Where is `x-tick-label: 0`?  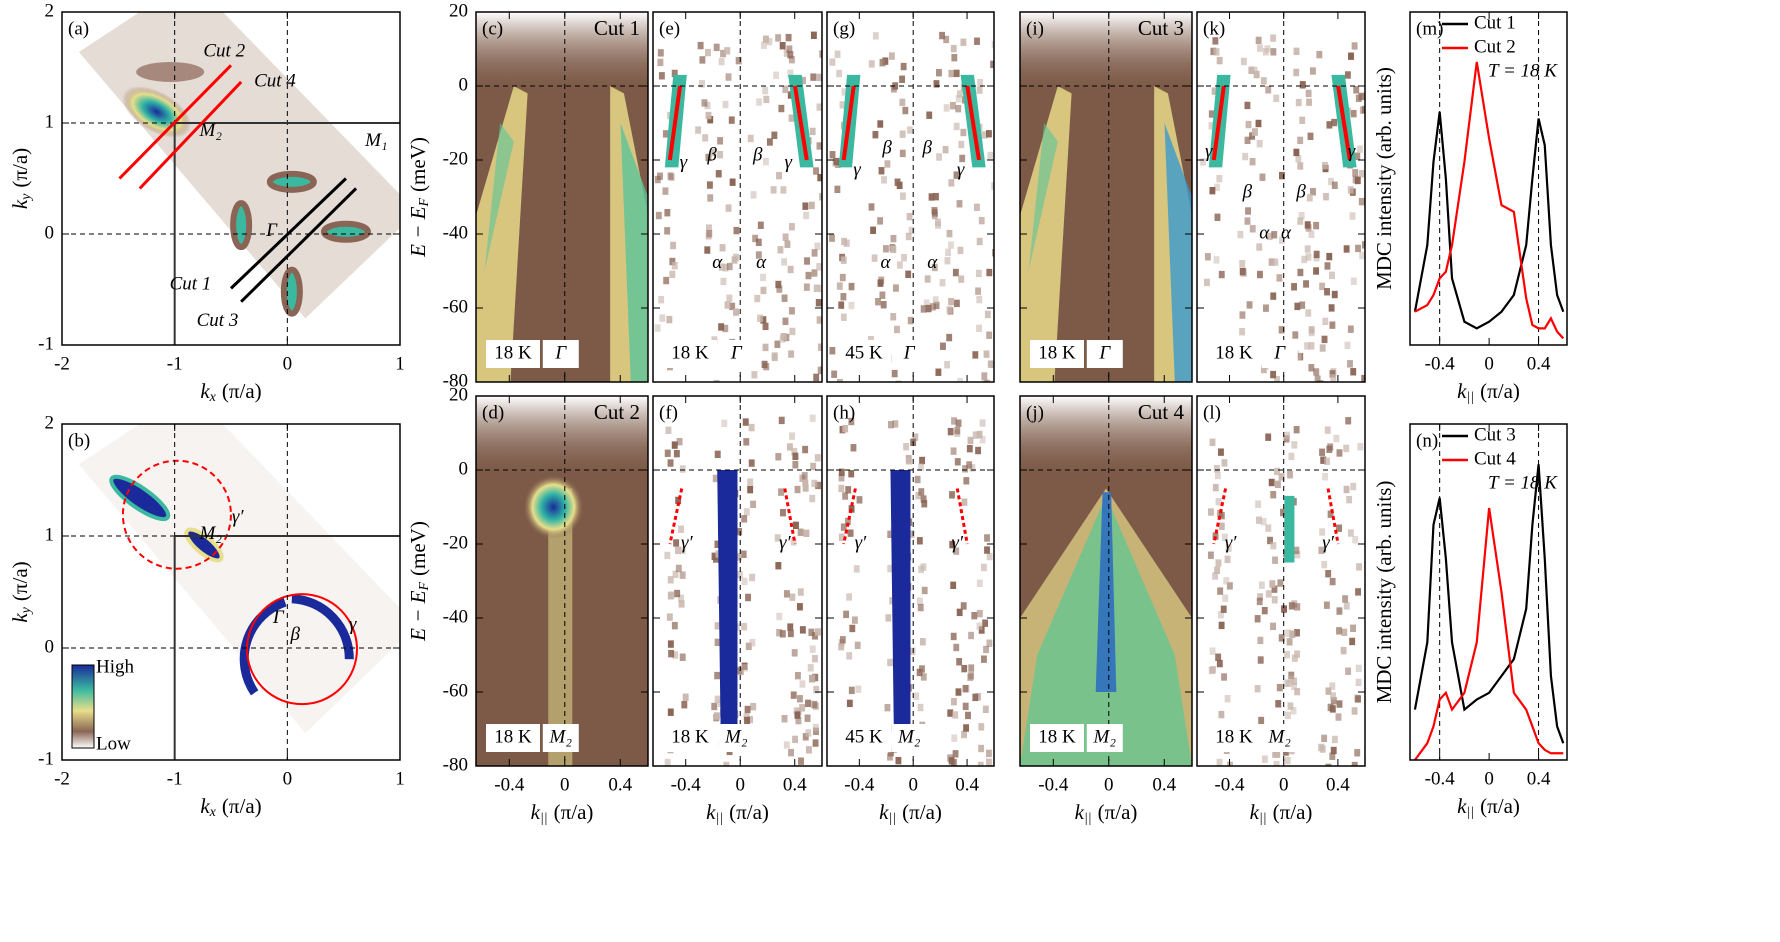 x-tick-label: 0 is located at coordinates (565, 784).